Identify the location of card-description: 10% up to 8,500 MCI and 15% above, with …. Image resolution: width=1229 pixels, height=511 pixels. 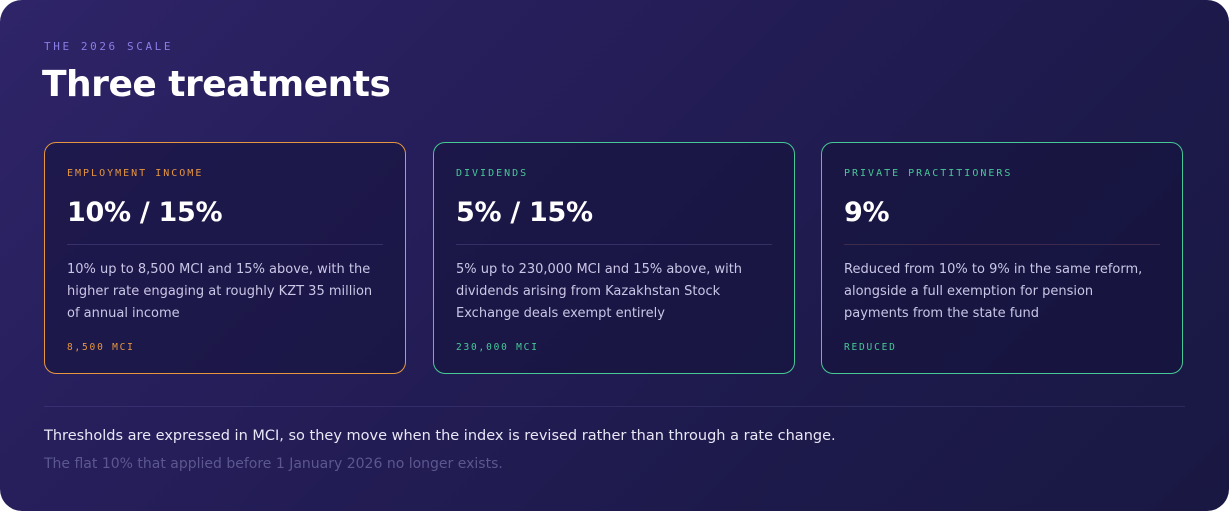
(220, 291).